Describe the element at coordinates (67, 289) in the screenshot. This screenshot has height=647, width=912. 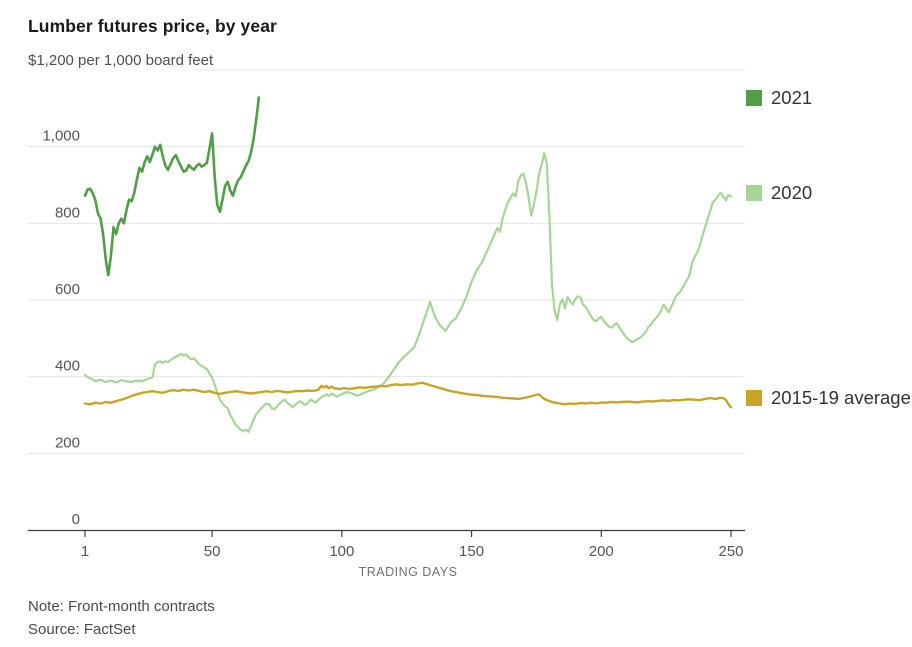
I see `y-tick-label-600: 600` at that location.